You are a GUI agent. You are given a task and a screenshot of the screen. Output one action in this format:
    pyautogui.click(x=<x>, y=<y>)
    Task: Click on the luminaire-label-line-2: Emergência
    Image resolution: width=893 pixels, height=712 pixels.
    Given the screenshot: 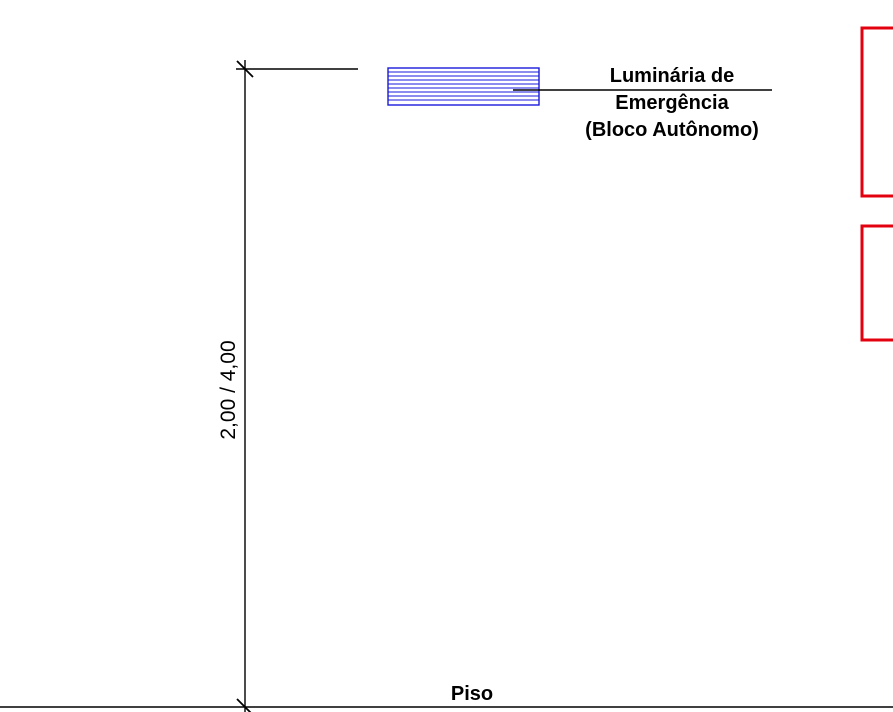 What is the action you would take?
    pyautogui.click(x=672, y=103)
    